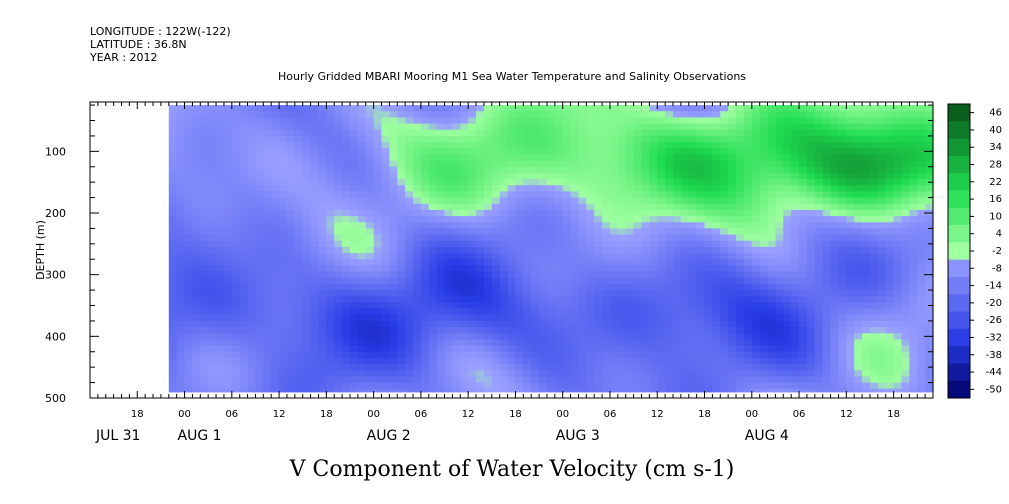  Describe the element at coordinates (389, 436) in the screenshot. I see `x-date-label: AUG 2` at that location.